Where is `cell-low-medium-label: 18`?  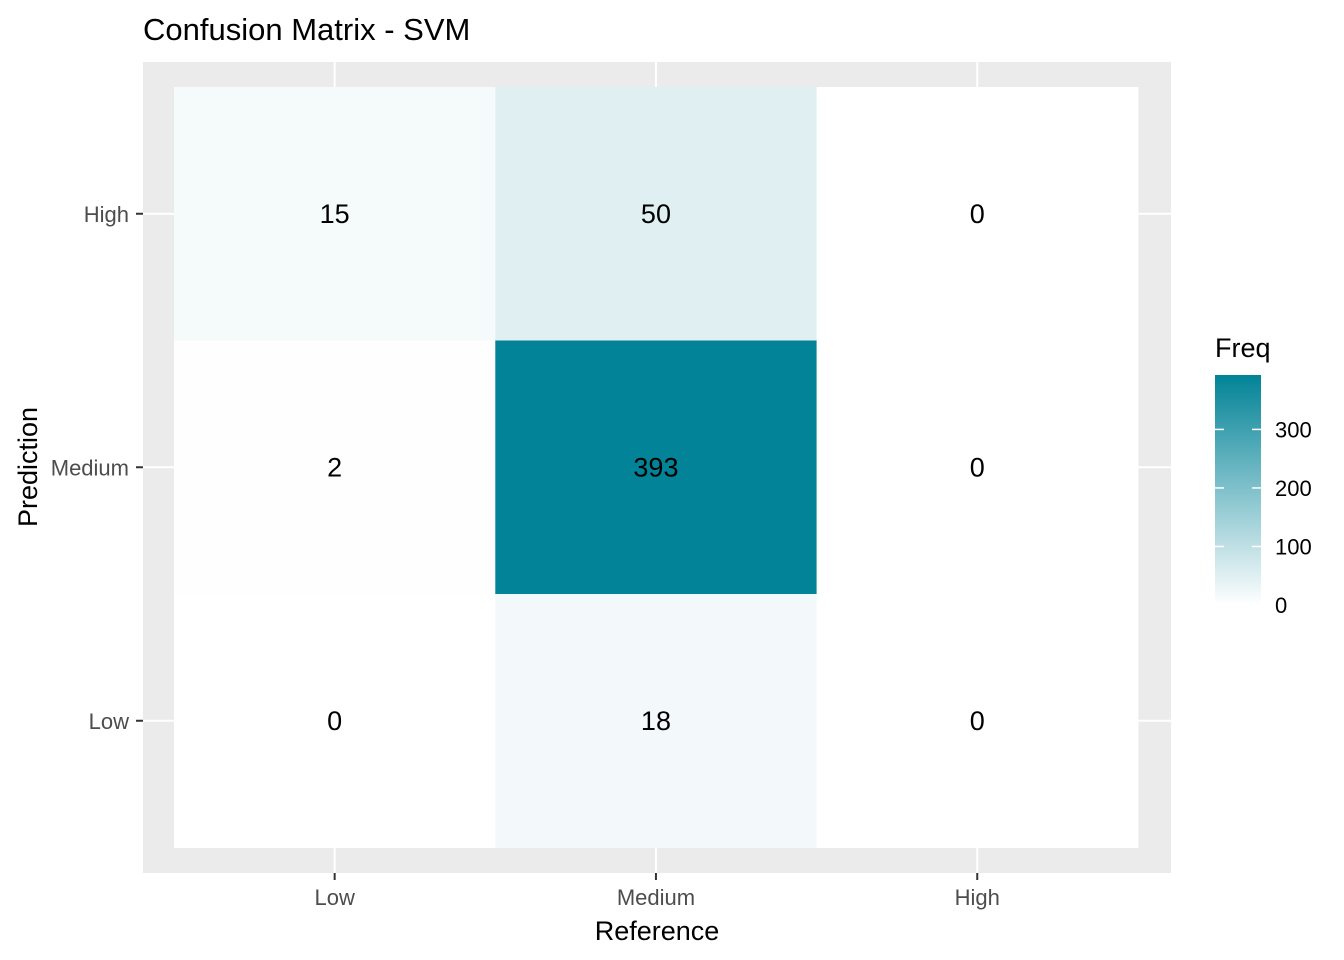 cell-low-medium-label: 18 is located at coordinates (656, 721).